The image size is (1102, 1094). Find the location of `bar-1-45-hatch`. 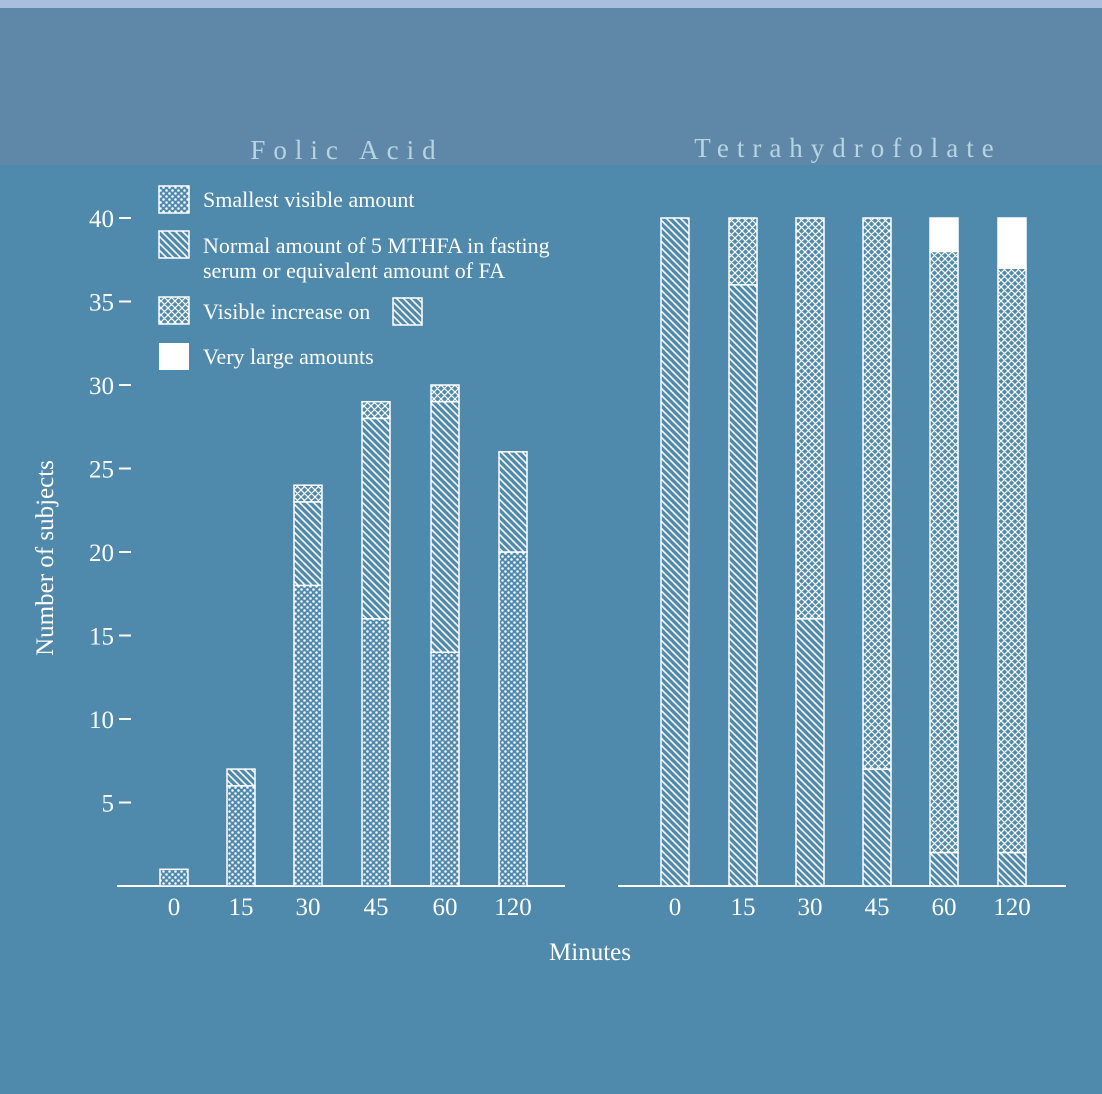

bar-1-45-hatch is located at coordinates (376, 518).